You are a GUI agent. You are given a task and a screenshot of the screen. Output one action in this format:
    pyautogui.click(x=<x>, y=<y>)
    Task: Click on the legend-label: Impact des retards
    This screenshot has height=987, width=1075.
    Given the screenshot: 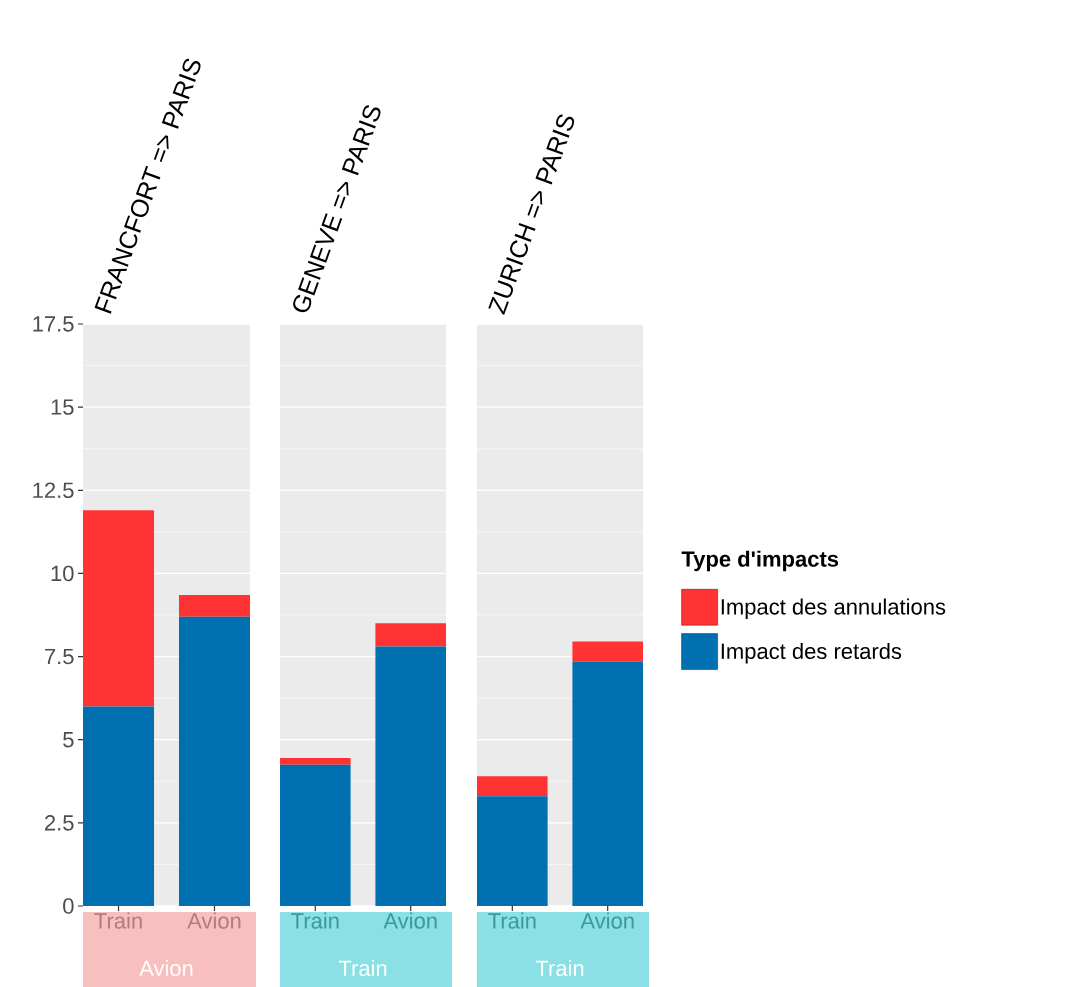 What is the action you would take?
    pyautogui.click(x=811, y=653)
    